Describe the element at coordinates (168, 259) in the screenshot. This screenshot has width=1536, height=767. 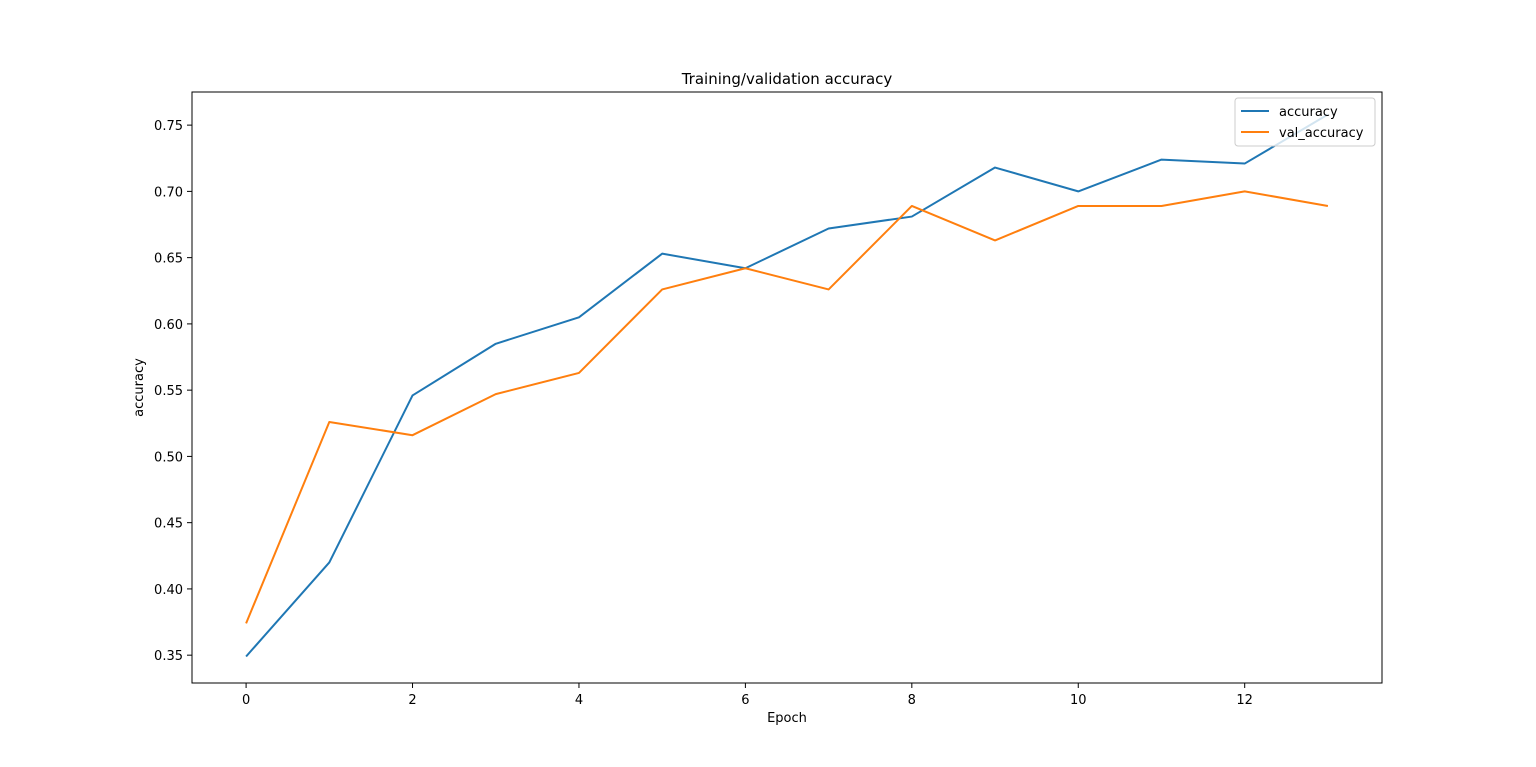
I see `y-tick-label: 0.65` at that location.